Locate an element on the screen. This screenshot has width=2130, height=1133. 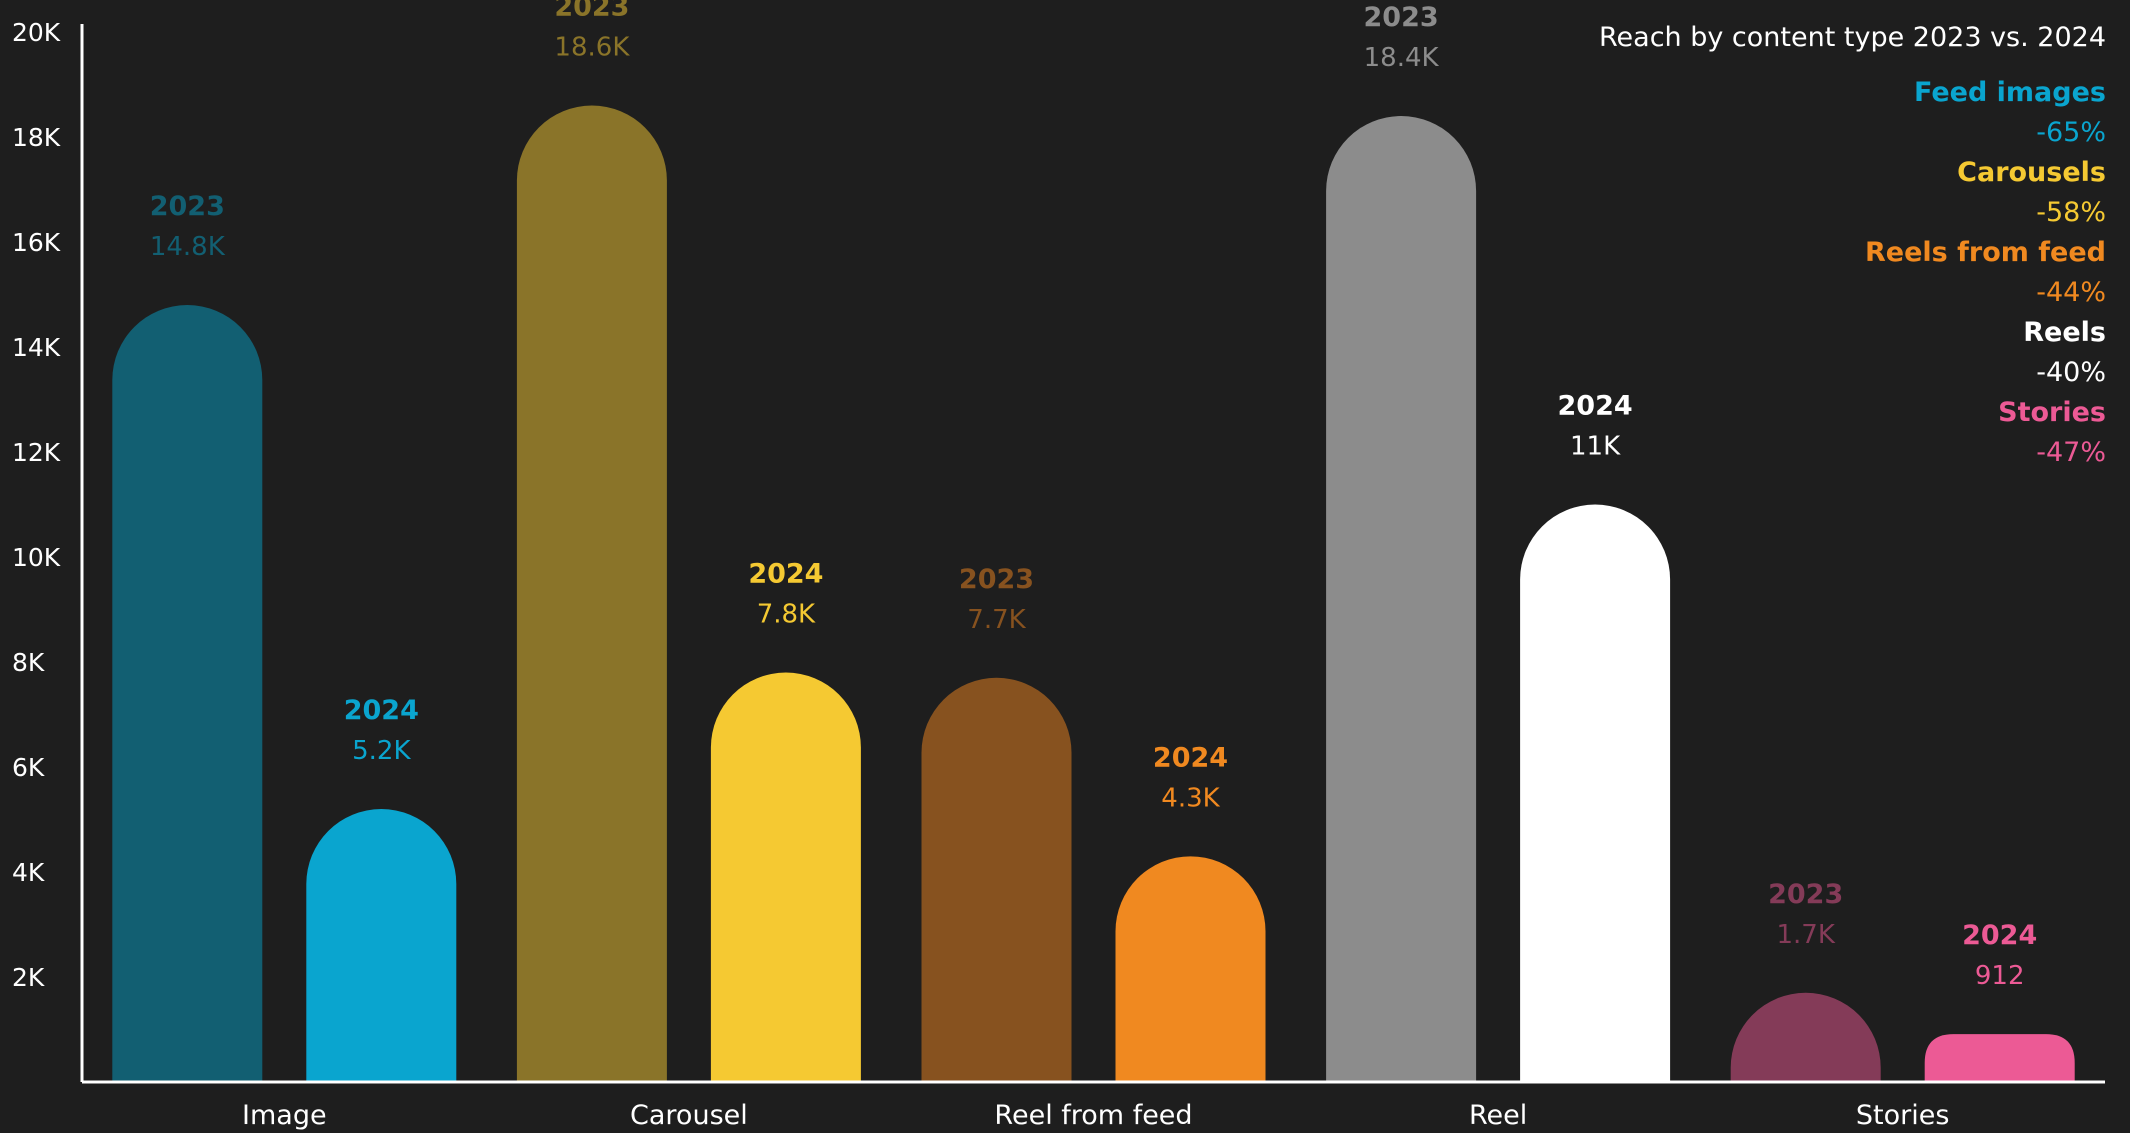
legend-item-name: Carousels is located at coordinates (2031, 172).